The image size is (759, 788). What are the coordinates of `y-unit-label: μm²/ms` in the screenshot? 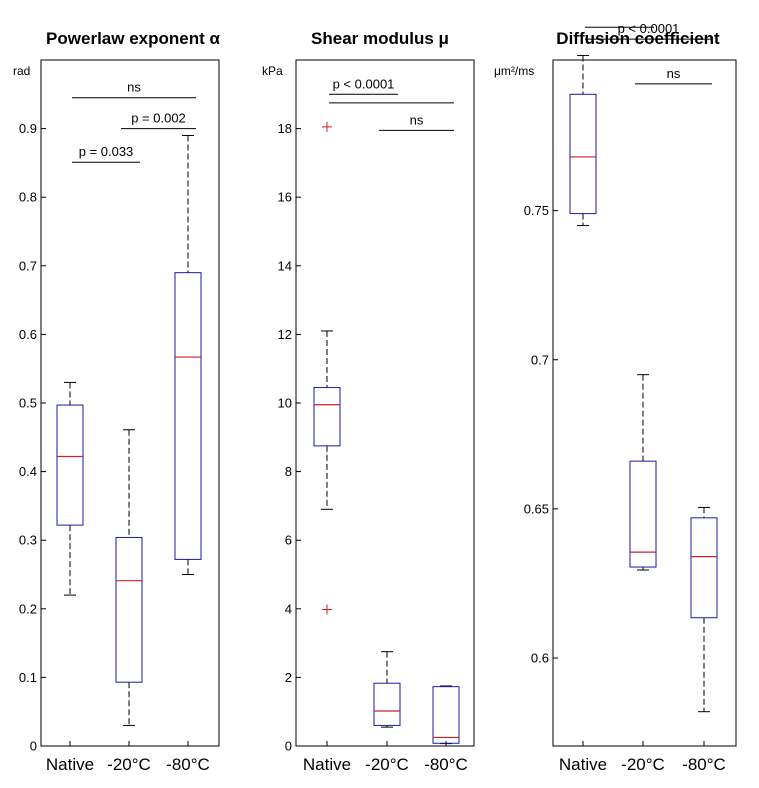 It's located at (514, 71).